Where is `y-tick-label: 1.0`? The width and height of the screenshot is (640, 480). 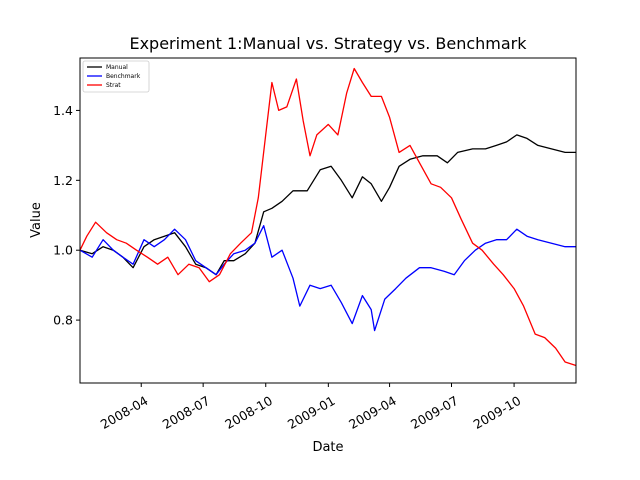
y-tick-label: 1.0 is located at coordinates (63, 250).